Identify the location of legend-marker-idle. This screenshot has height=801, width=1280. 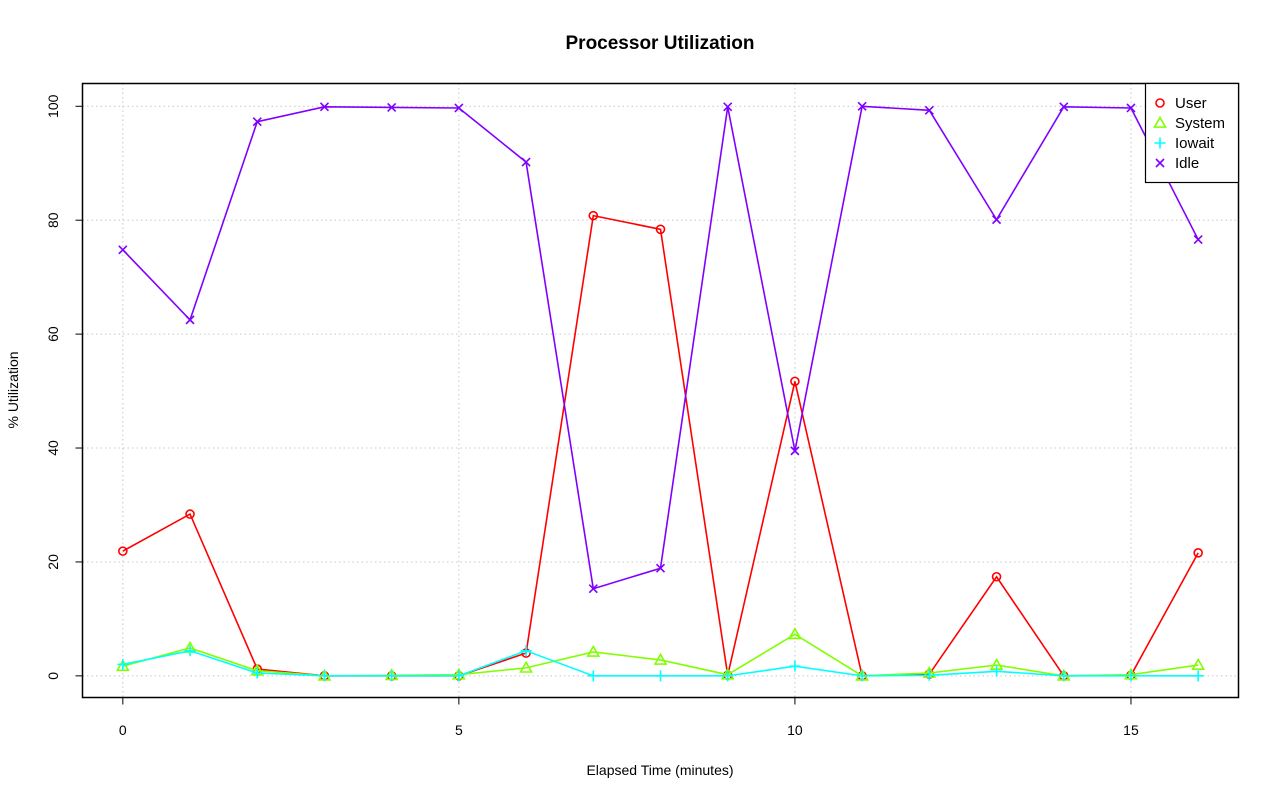
(1160, 163).